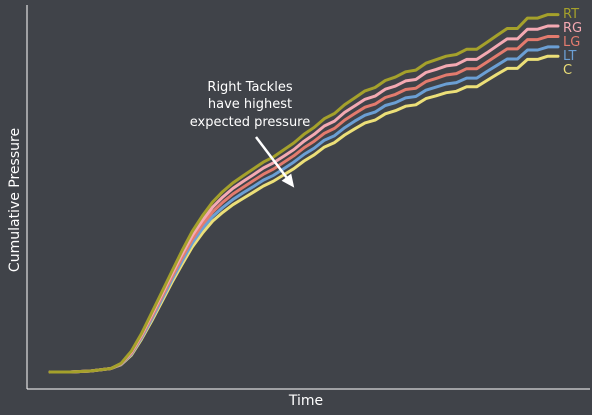  Describe the element at coordinates (571, 14) in the screenshot. I see `legend-label-rt: RT` at that location.